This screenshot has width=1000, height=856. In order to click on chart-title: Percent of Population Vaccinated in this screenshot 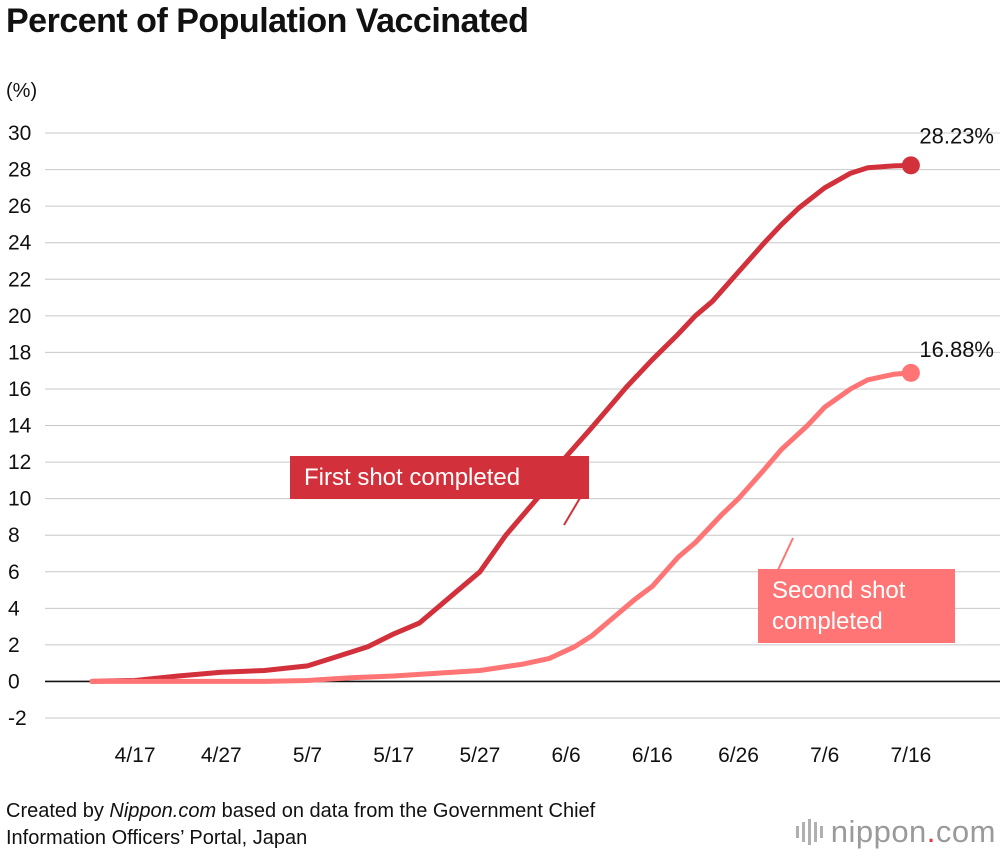, I will do `click(267, 21)`.